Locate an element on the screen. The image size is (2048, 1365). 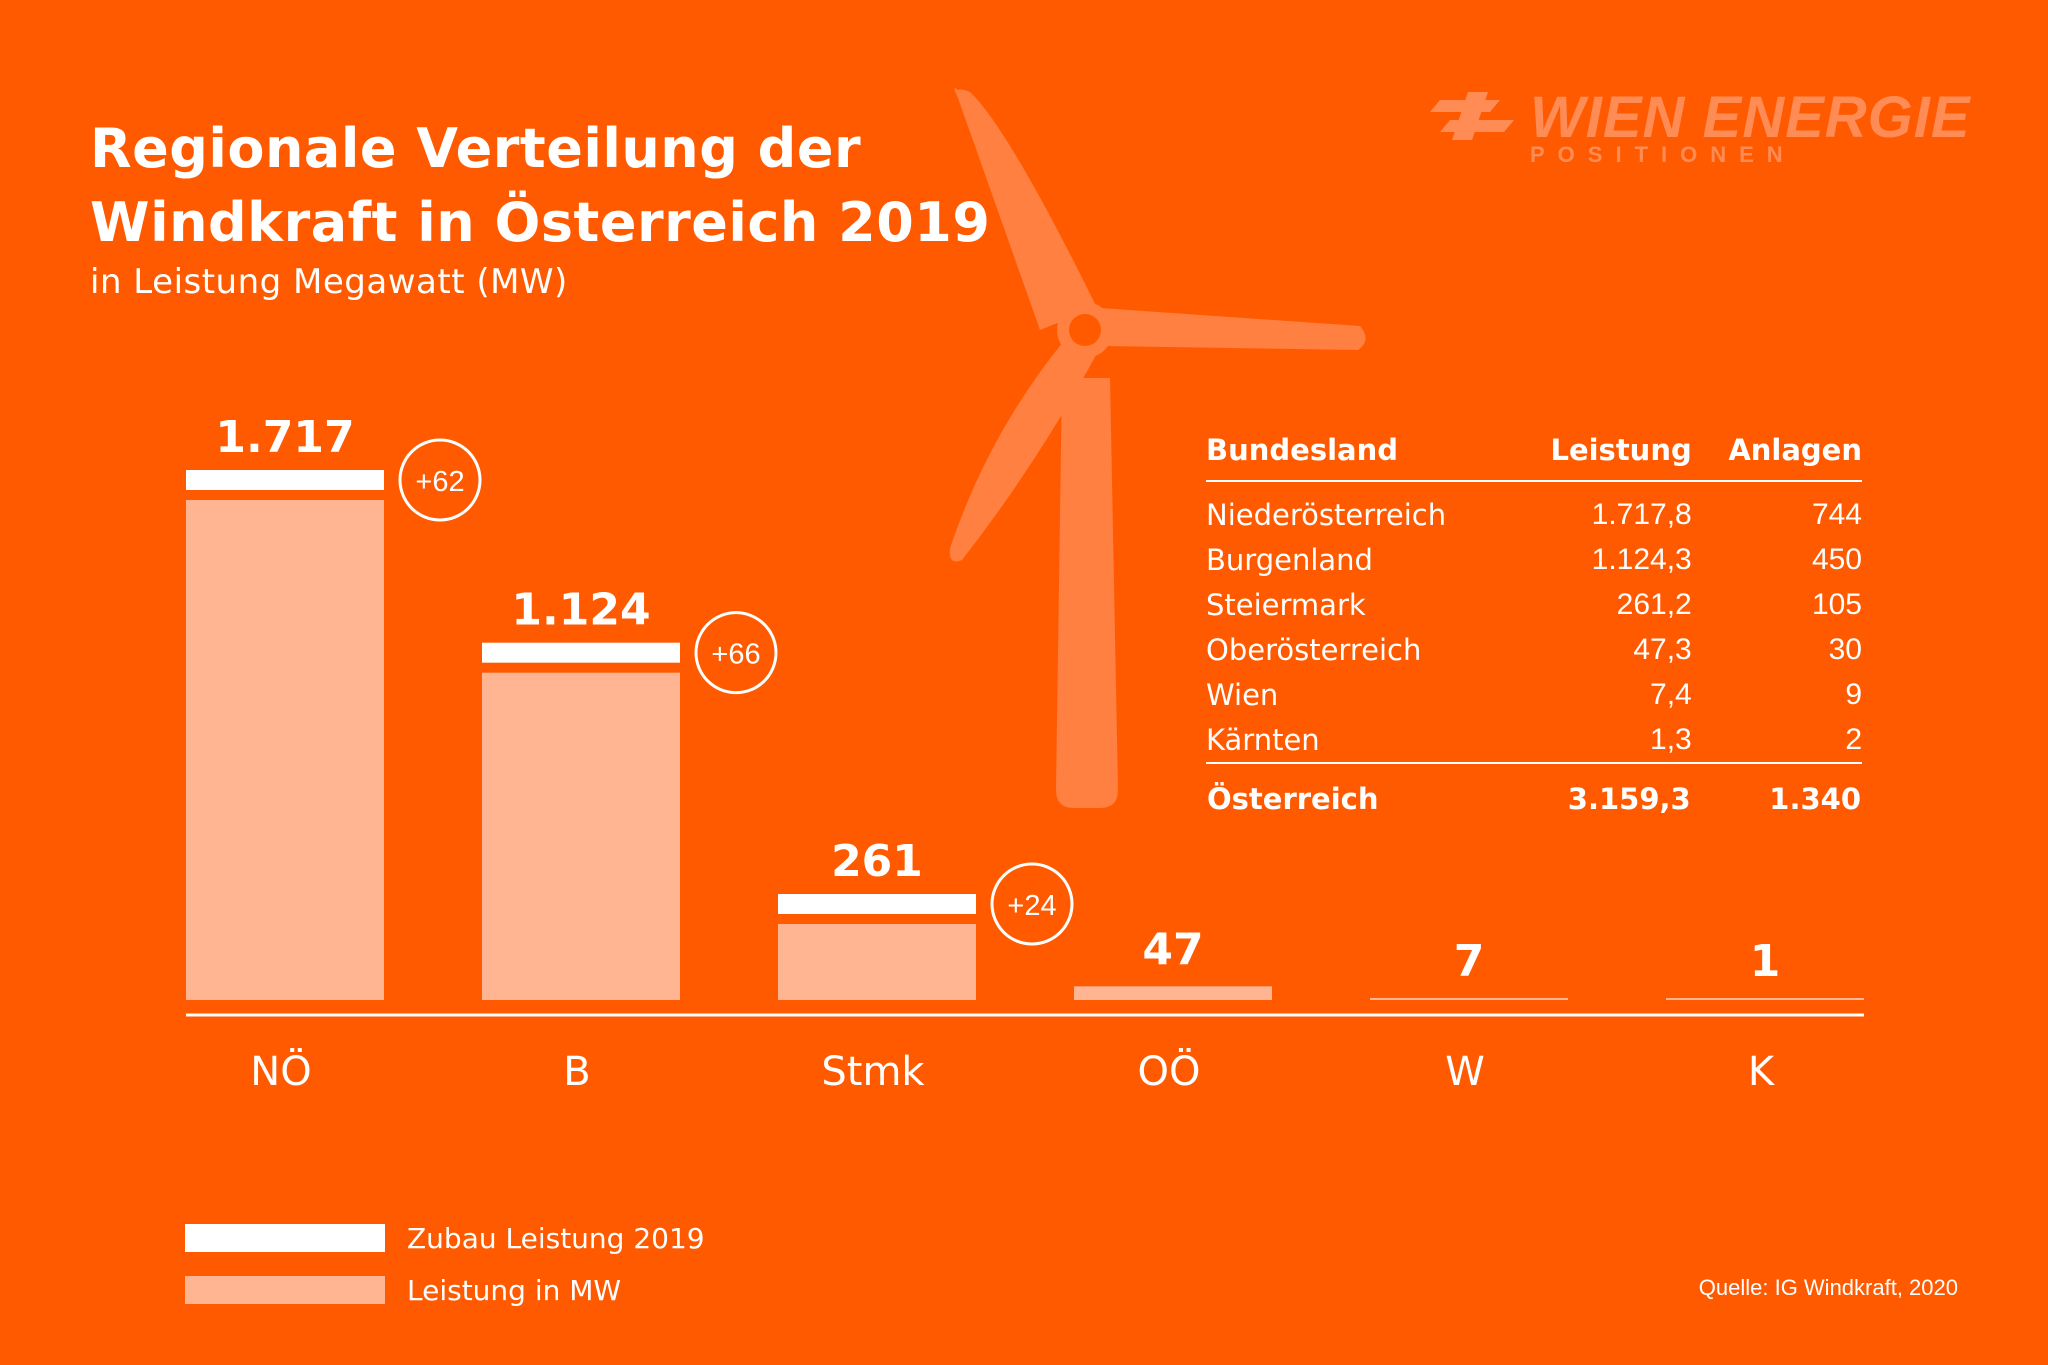
legend-swatch-zubau is located at coordinates (285, 1238).